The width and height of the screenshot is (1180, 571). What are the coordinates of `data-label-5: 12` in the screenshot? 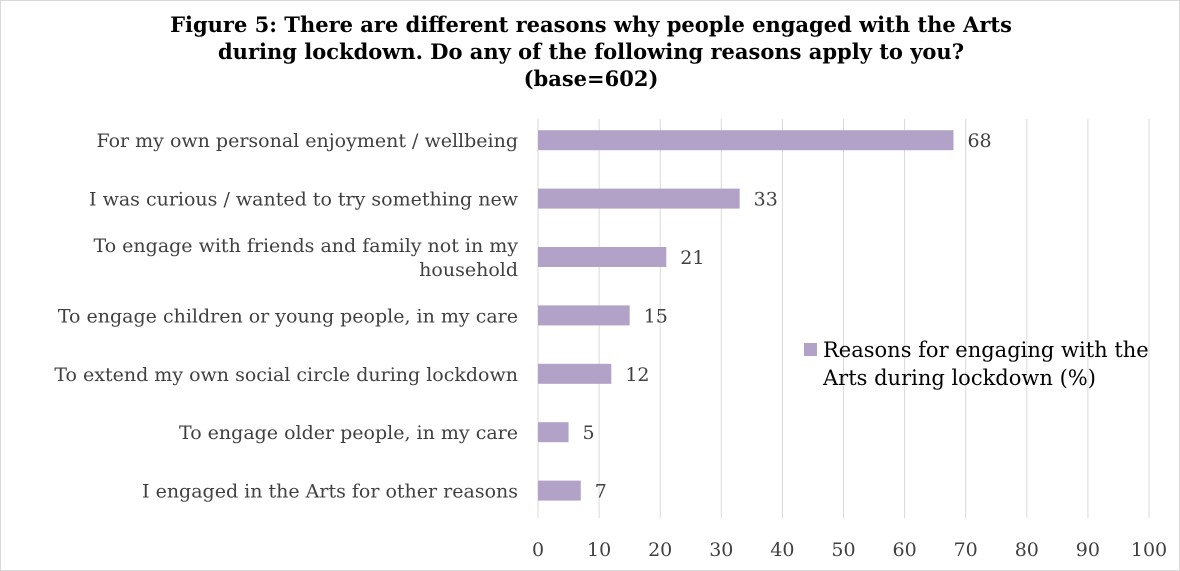 It's located at (637, 375).